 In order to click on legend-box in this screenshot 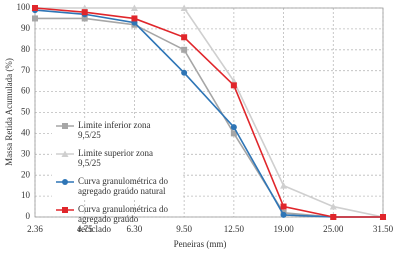, I will do `click(117, 158)`.